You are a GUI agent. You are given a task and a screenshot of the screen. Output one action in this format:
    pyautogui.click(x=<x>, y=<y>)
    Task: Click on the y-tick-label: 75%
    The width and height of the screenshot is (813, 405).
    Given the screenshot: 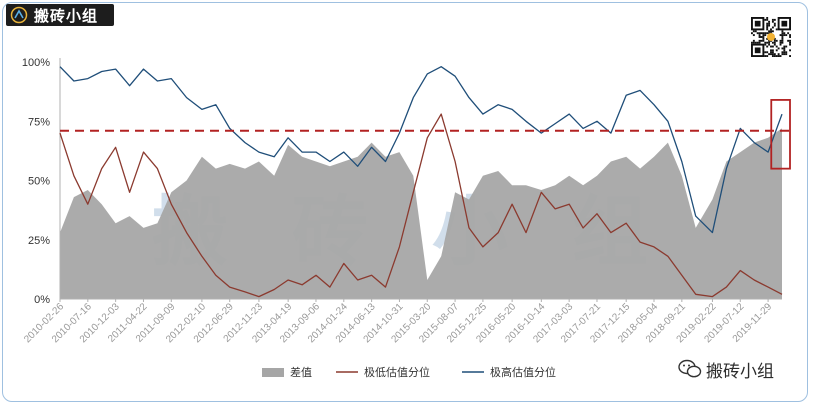 What is the action you would take?
    pyautogui.click(x=39, y=122)
    